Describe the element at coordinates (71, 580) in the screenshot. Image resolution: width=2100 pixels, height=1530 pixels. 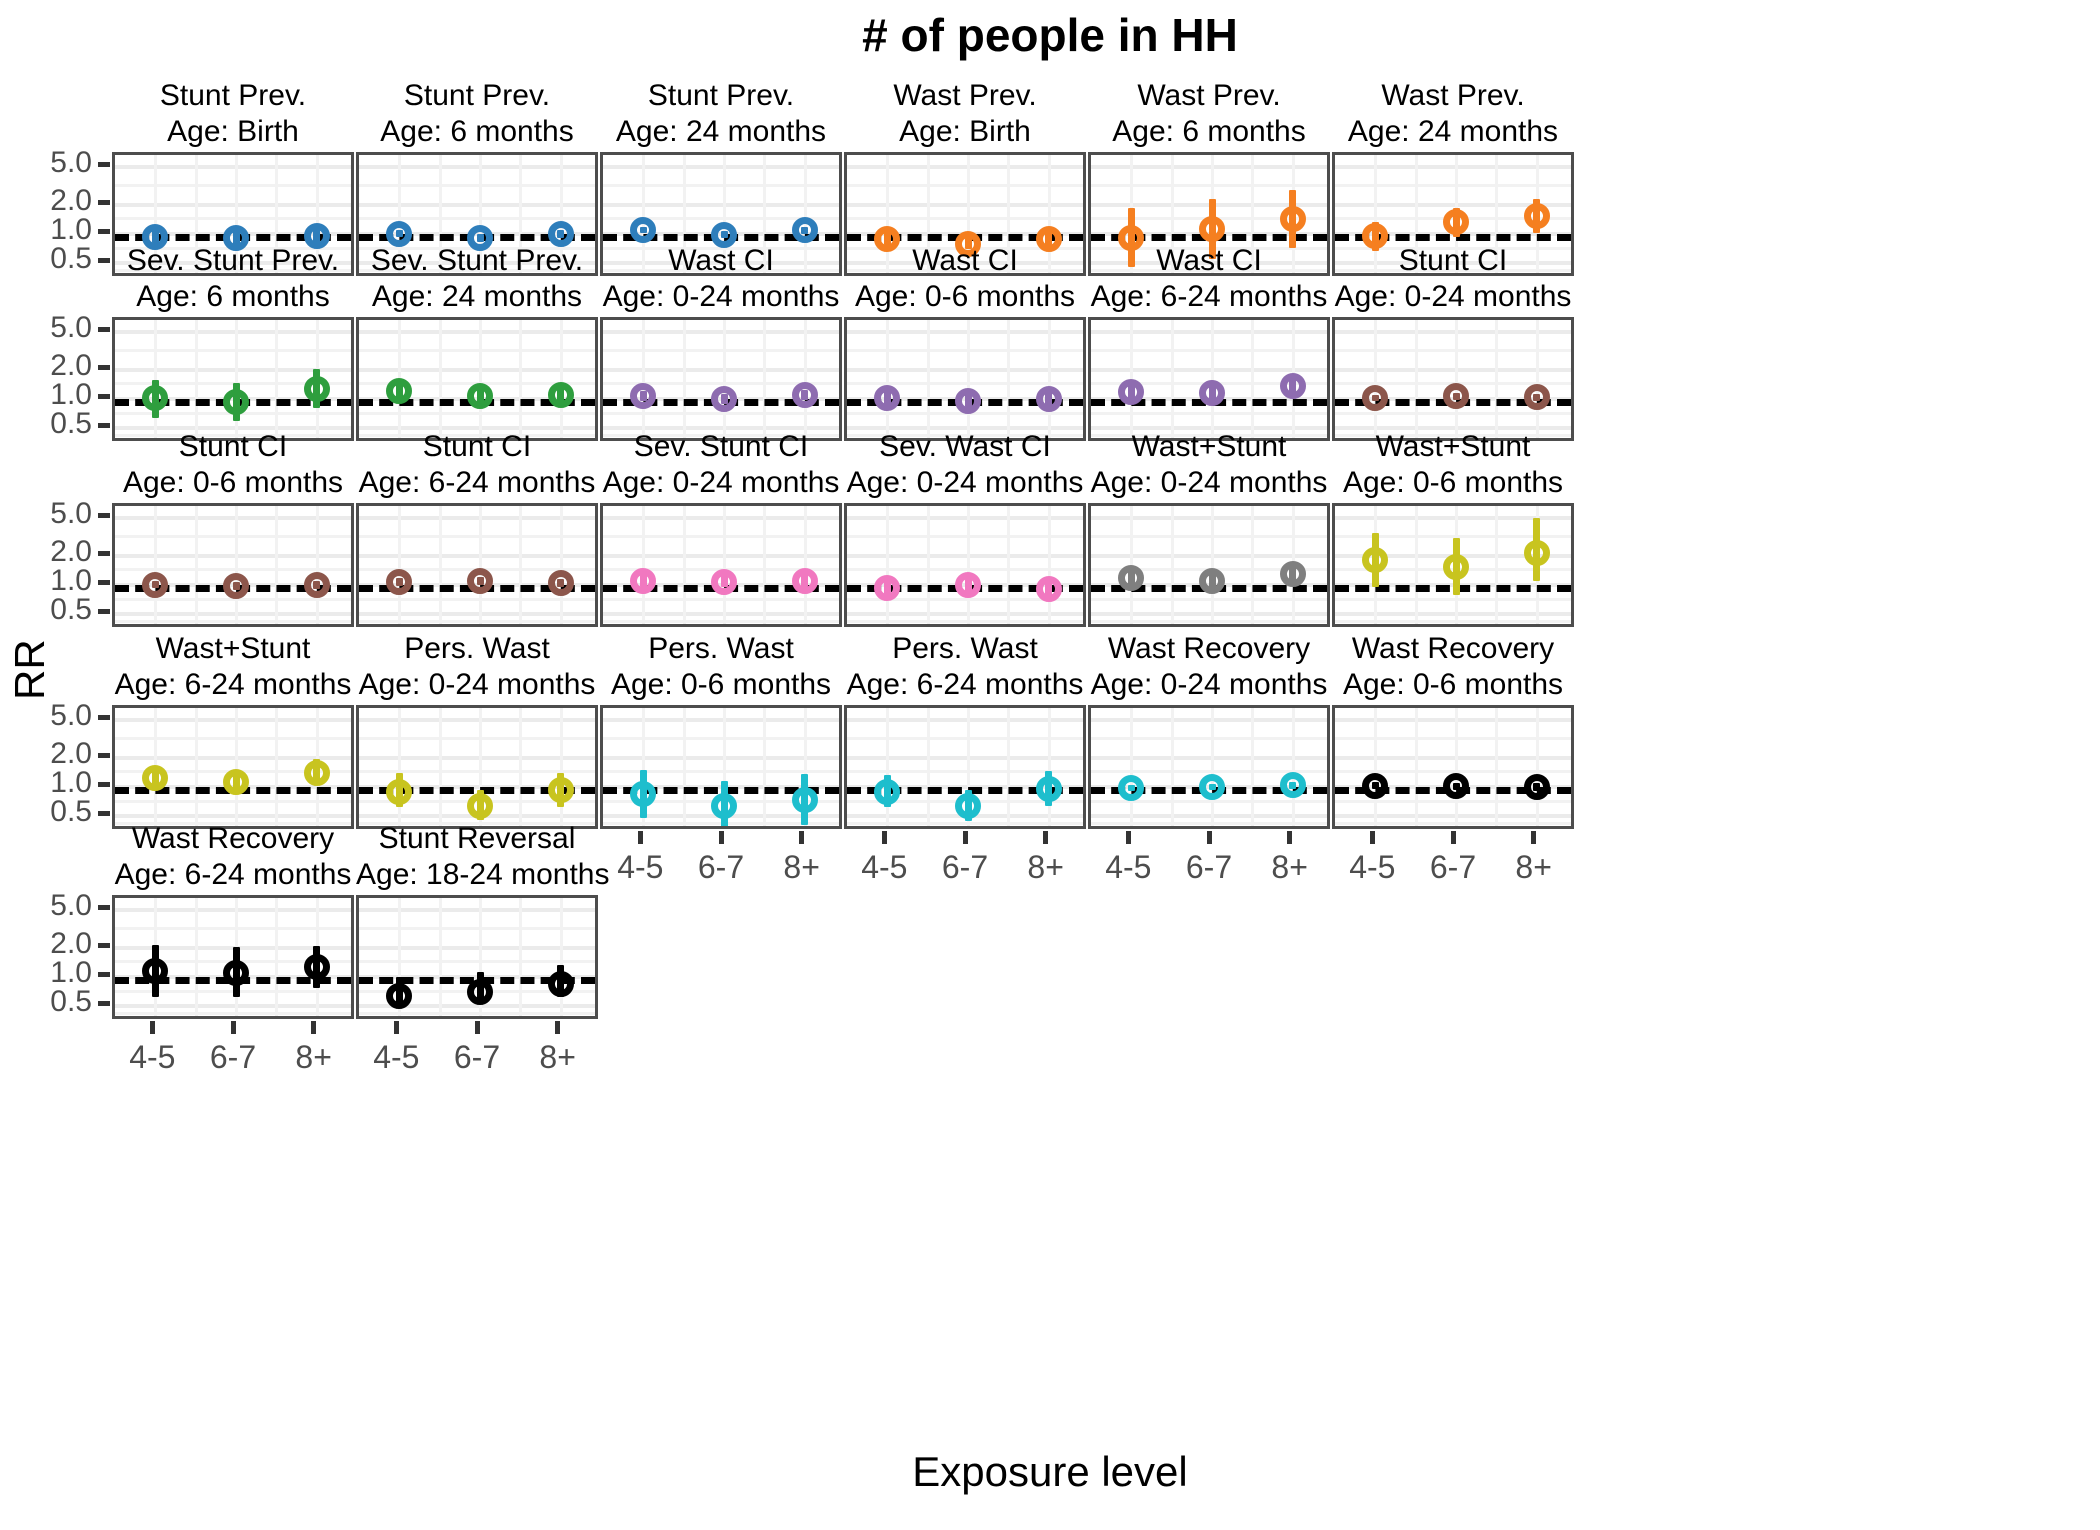
I see `y-axis-tick-label: 1.0` at that location.